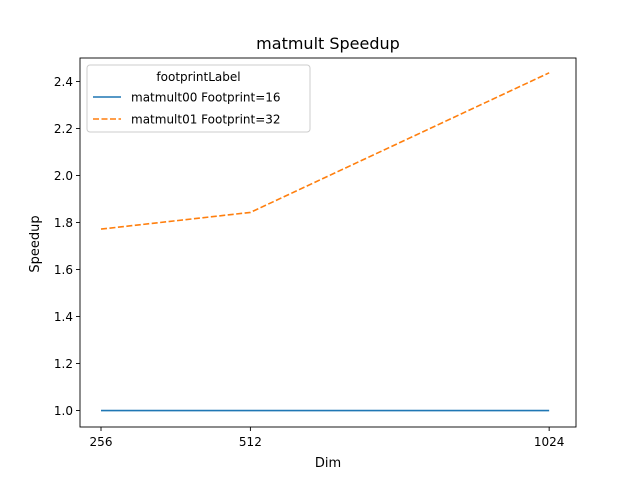  What do you see at coordinates (63, 411) in the screenshot?
I see `y-tick-label: 1.0` at bounding box center [63, 411].